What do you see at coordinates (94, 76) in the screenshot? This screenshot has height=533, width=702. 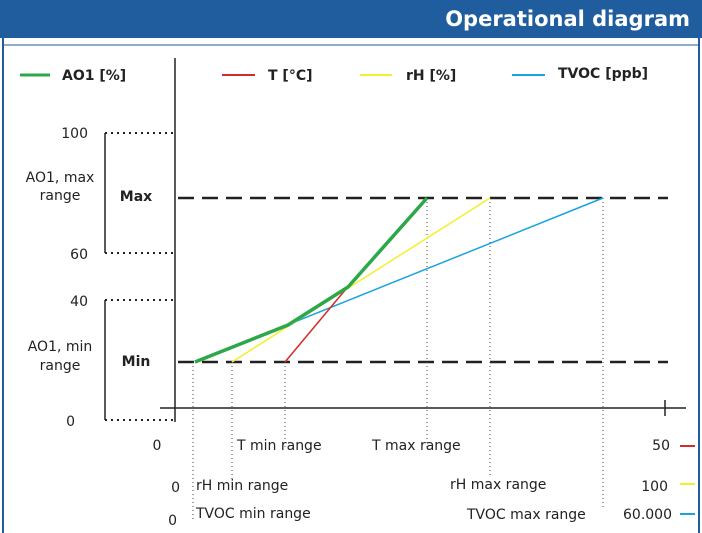 I see `legend-label: AO1 [%]` at bounding box center [94, 76].